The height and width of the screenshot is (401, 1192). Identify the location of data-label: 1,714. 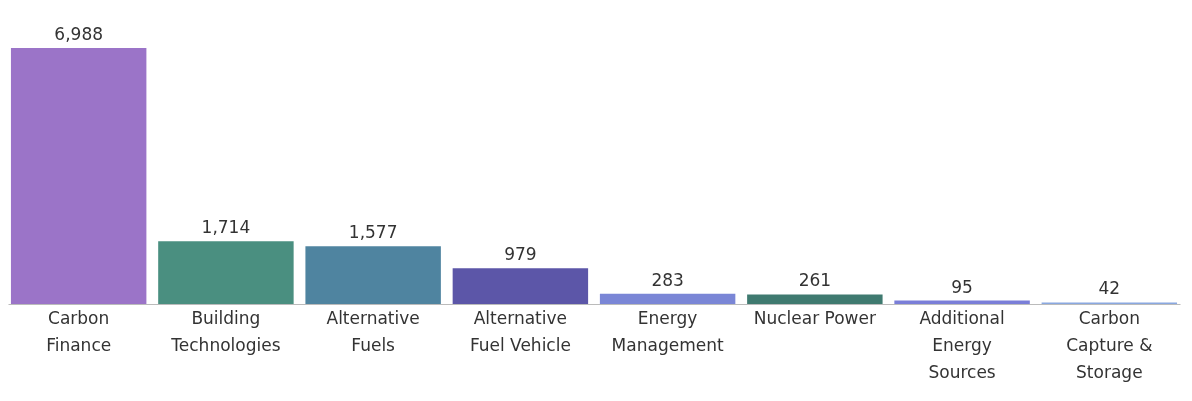
(226, 227).